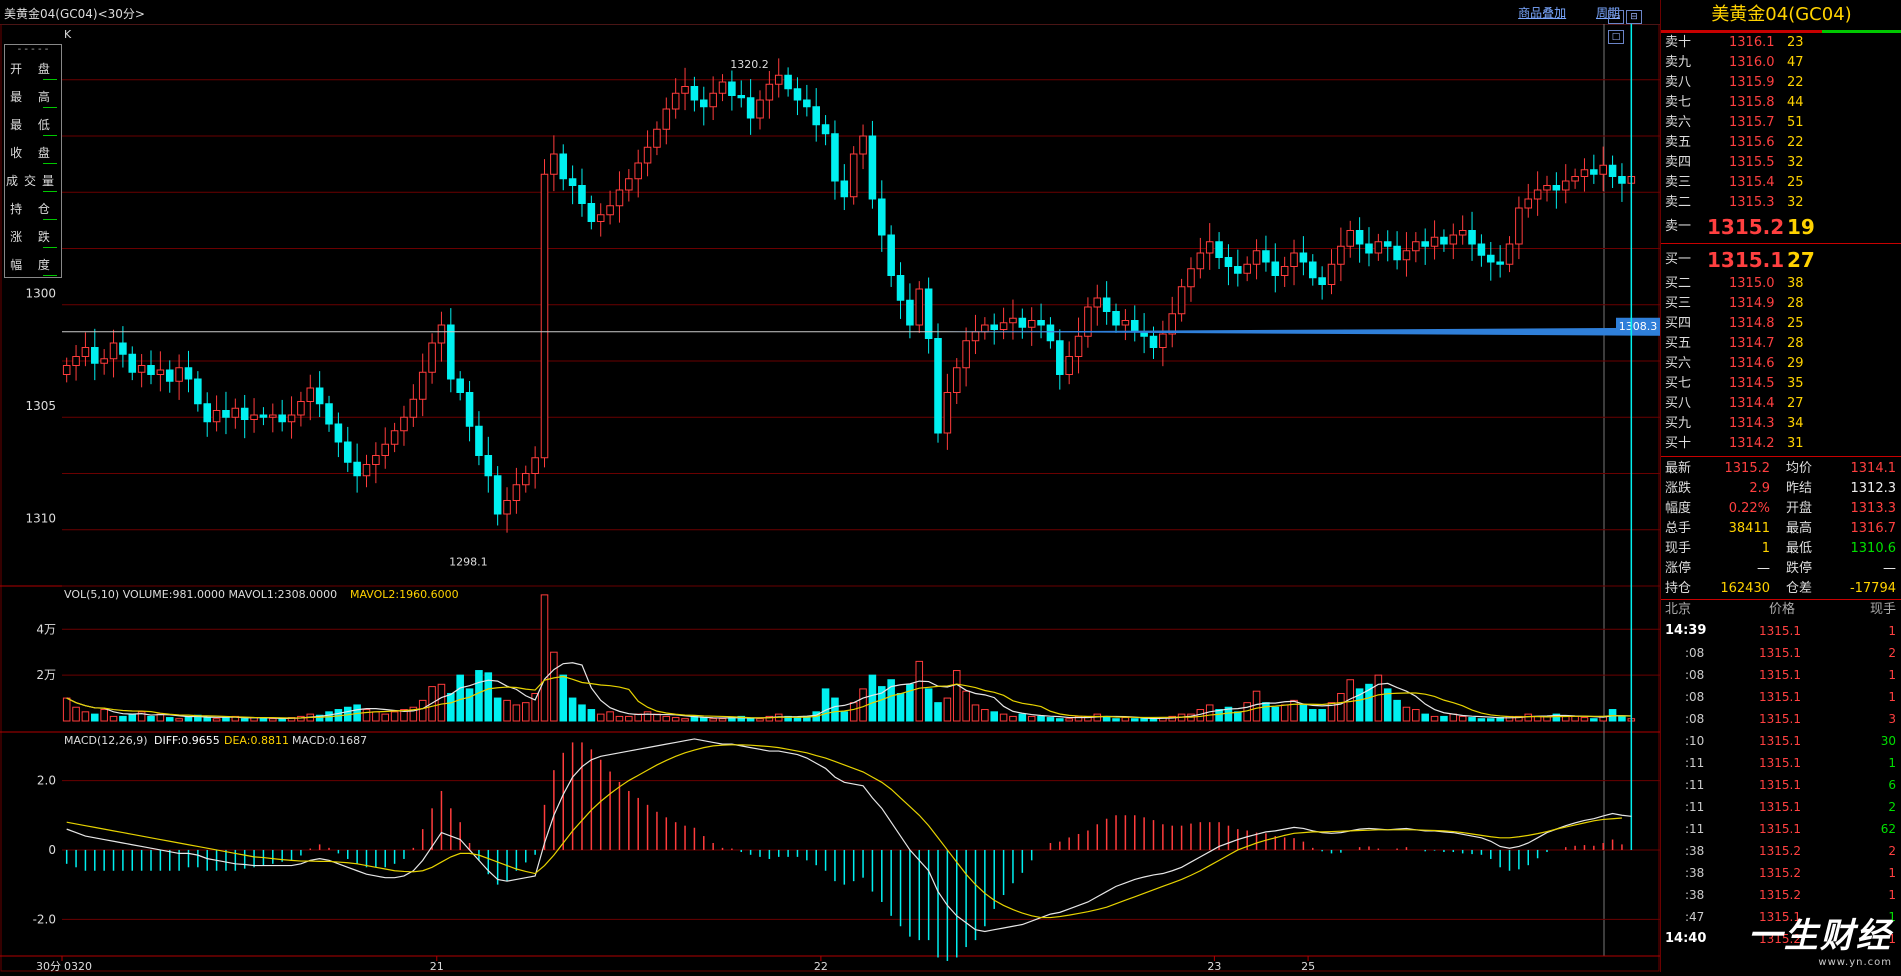 This screenshot has height=976, width=1901. What do you see at coordinates (1781, 304) in the screenshot?
I see `bid-row: 买三 1314.9 28` at bounding box center [1781, 304].